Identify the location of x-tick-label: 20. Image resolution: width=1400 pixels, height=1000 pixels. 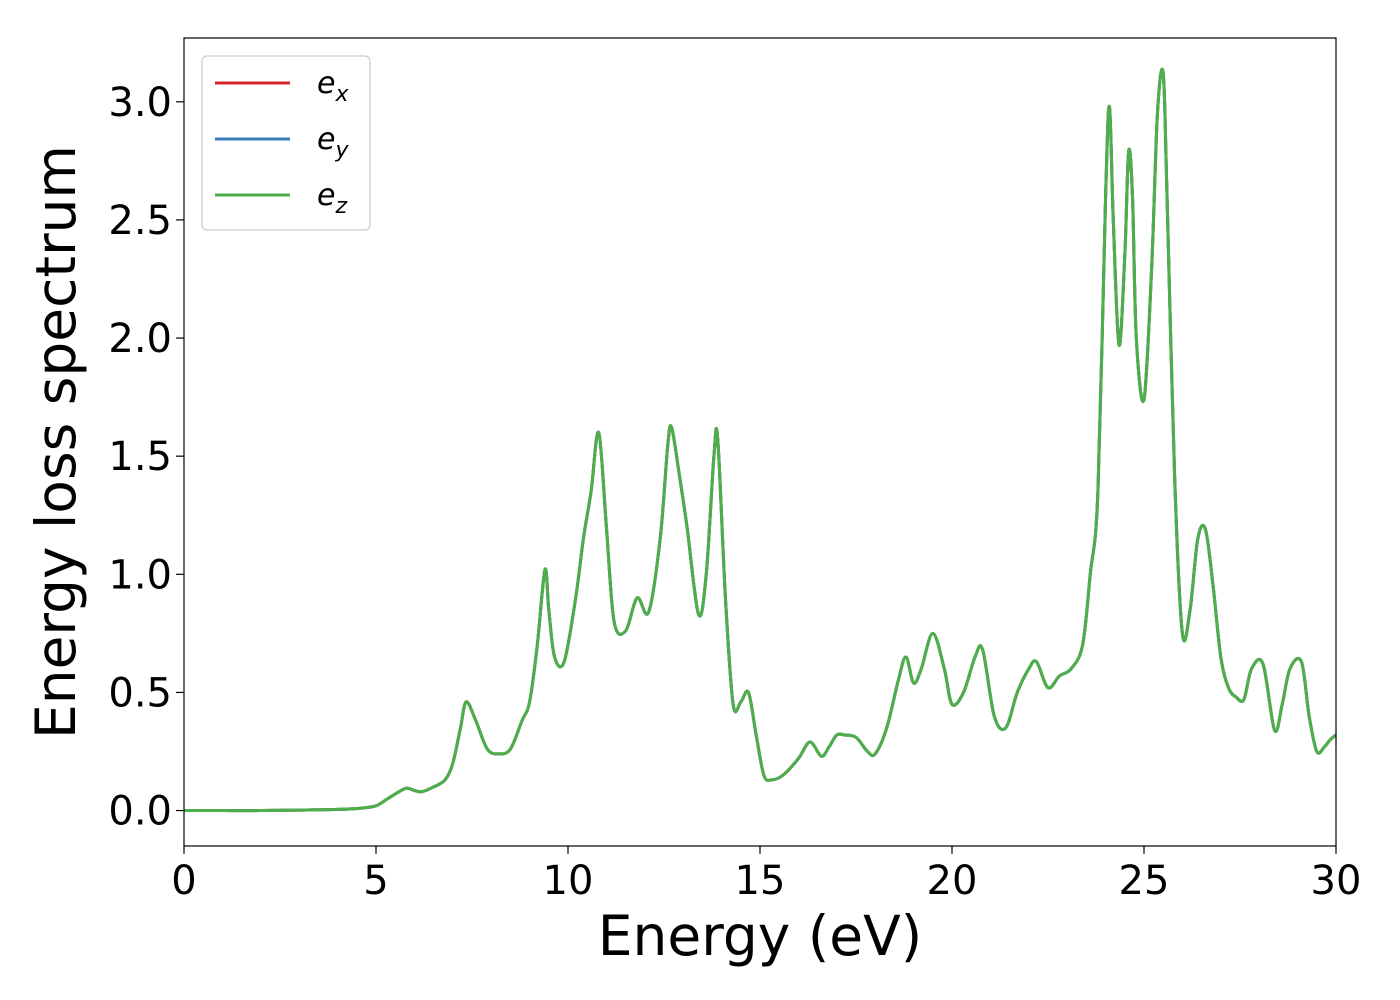
(952, 881).